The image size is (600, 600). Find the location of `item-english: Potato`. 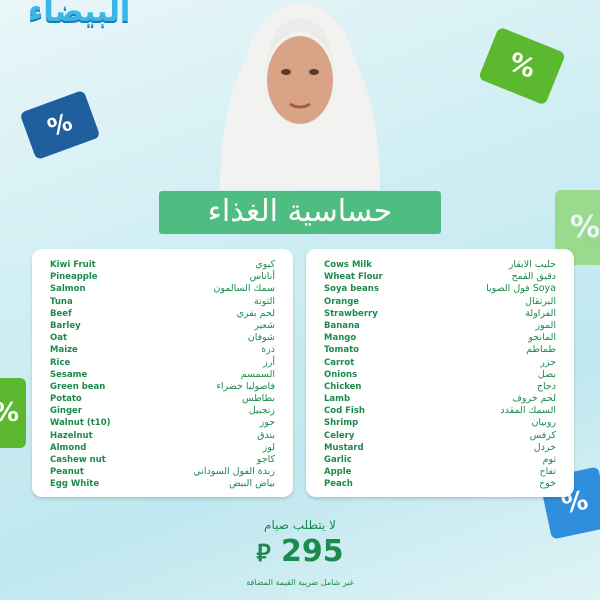

item-english: Potato is located at coordinates (66, 399).